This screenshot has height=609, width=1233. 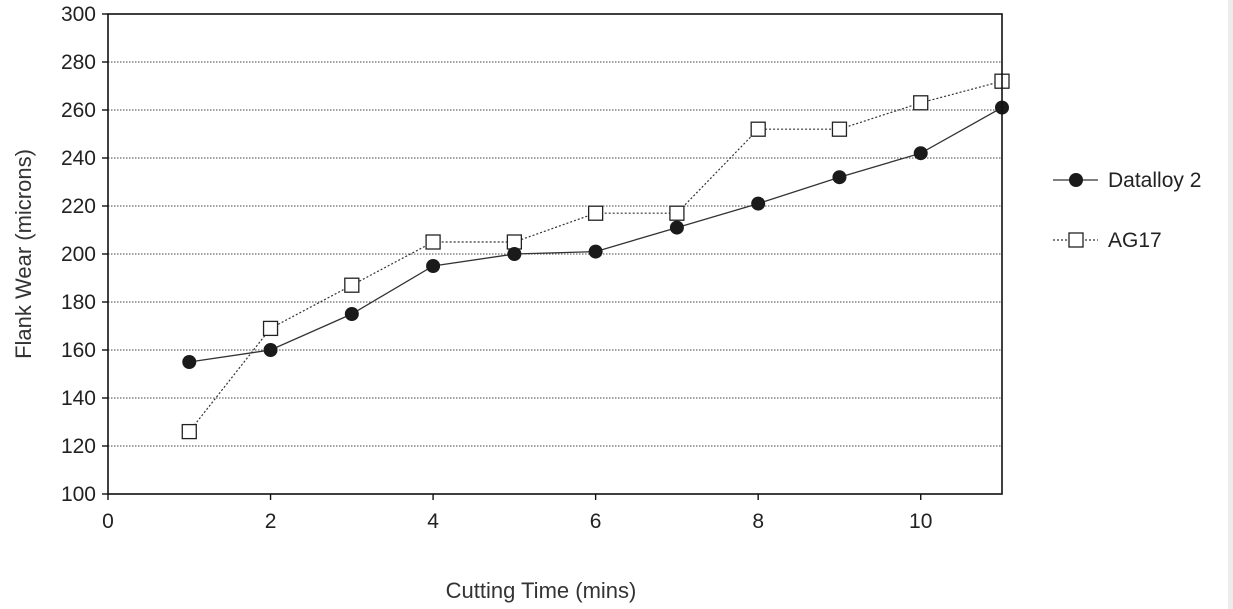 I want to click on scrollbar-track, so click(x=1230, y=304).